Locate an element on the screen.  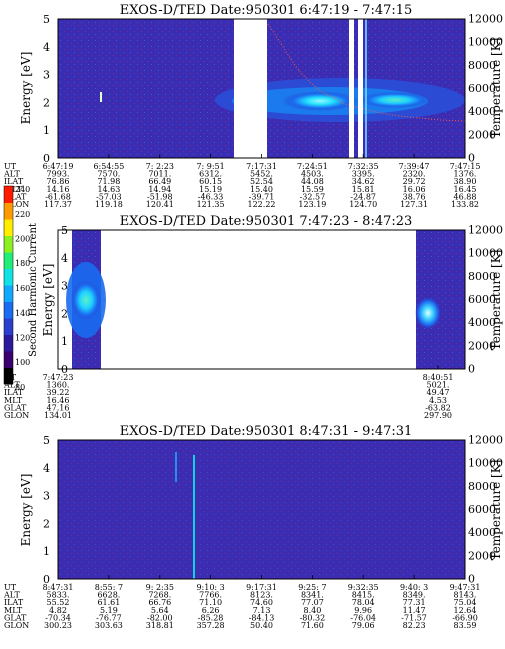
colorbar-tick: 180 is located at coordinates (22, 263).